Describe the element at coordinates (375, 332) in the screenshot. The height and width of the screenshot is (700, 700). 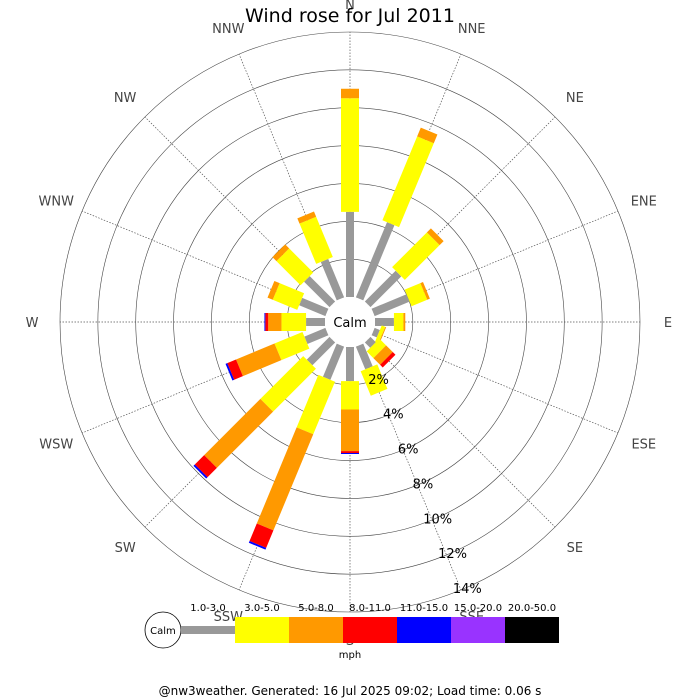
I see `rose-bar-ese-1.0-3.0` at that location.